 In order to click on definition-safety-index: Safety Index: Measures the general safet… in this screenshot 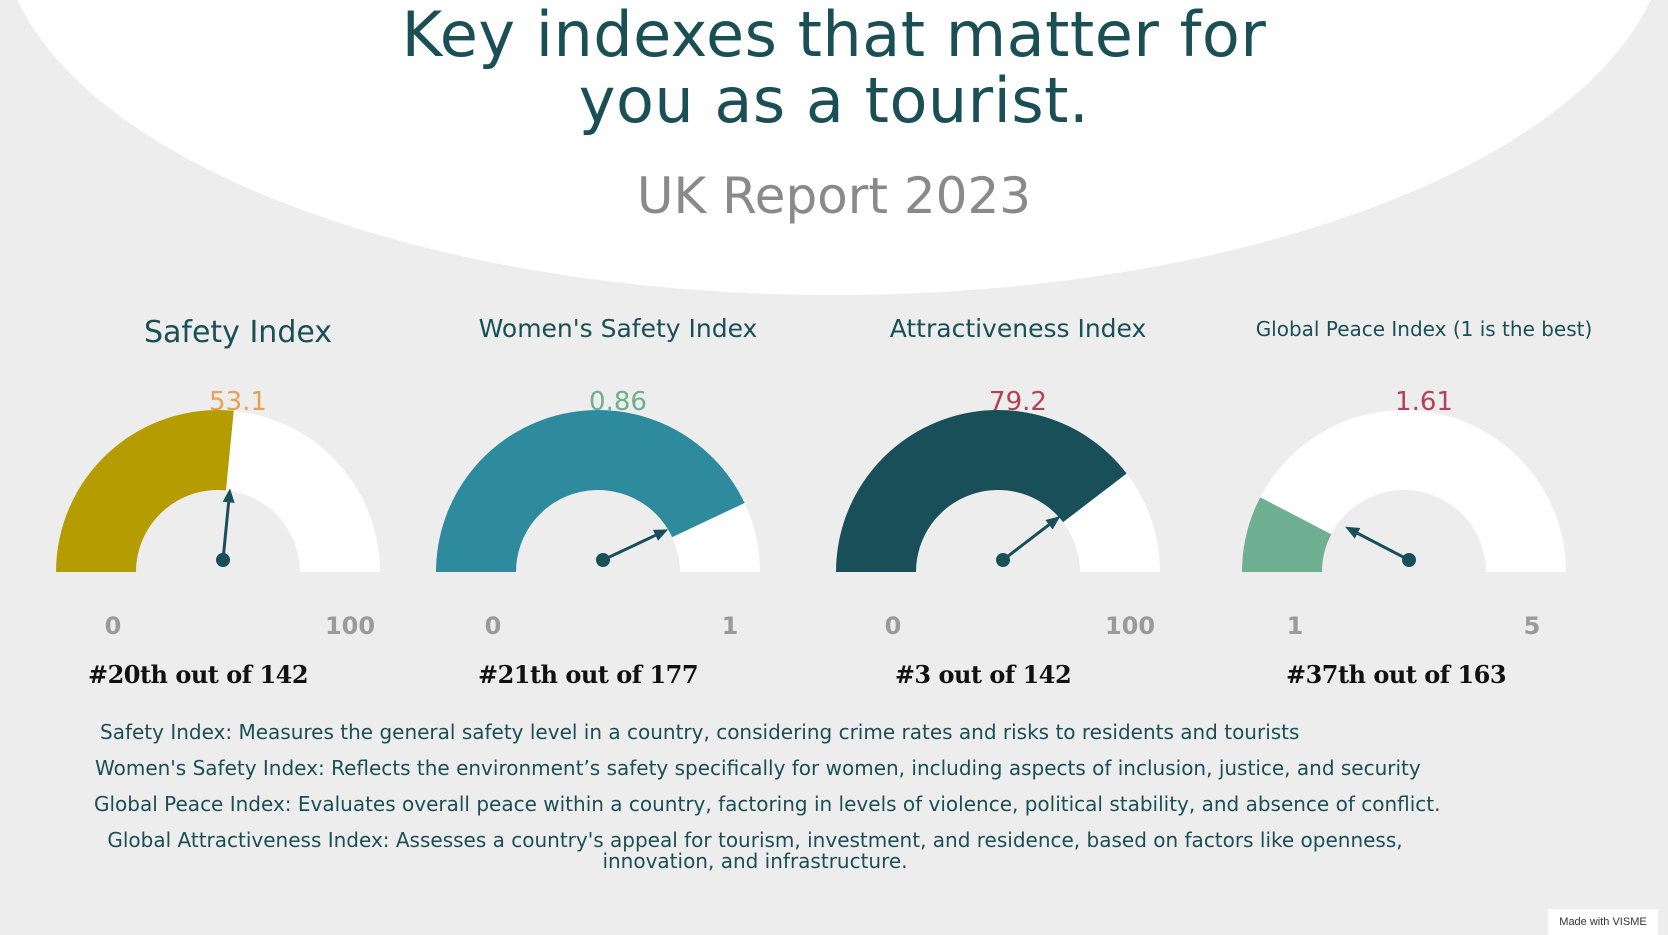, I will do `click(700, 732)`.